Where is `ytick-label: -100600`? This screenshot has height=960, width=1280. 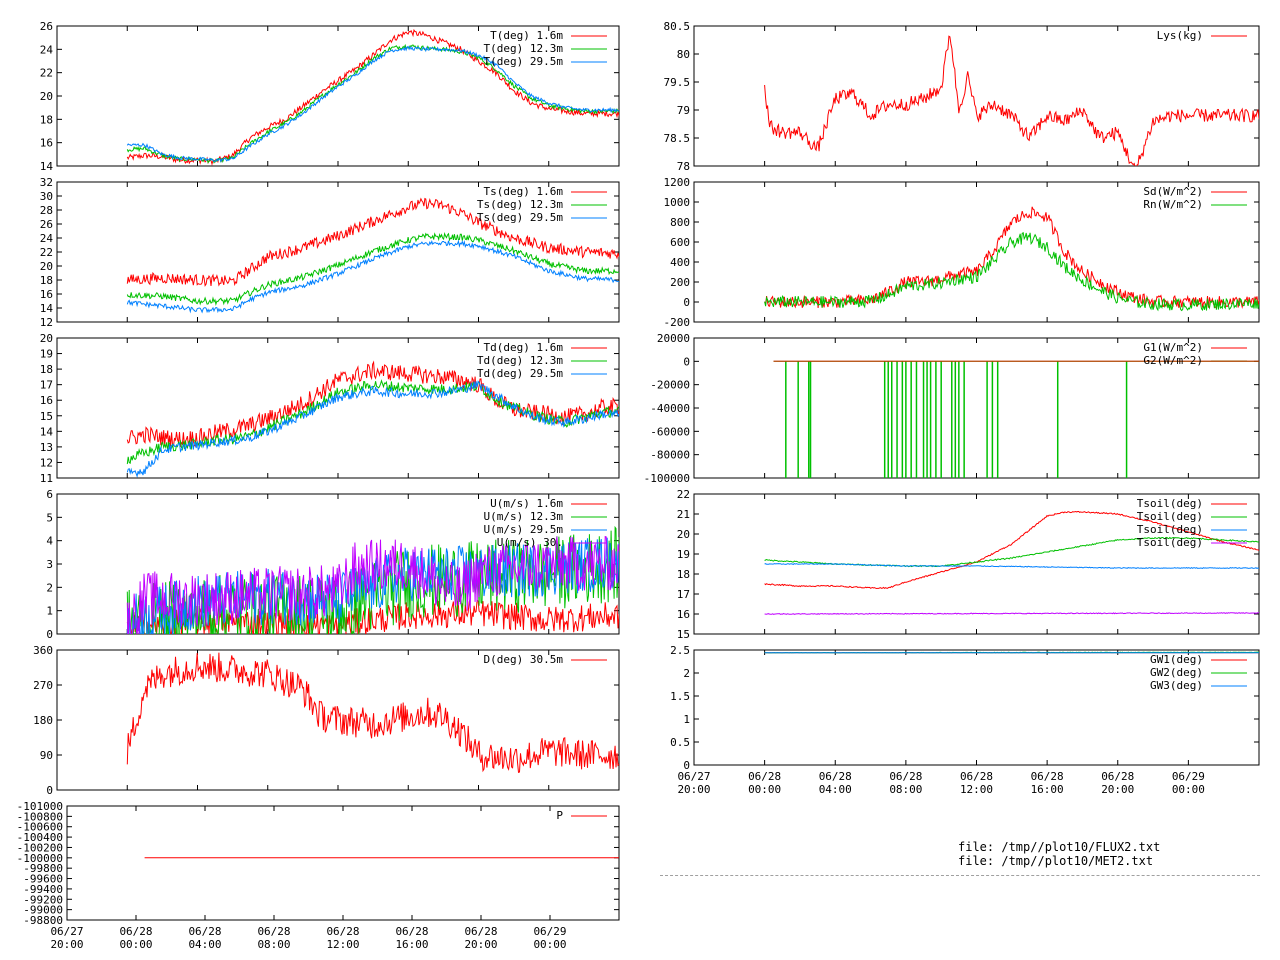 ytick-label: -100600 is located at coordinates (40, 827).